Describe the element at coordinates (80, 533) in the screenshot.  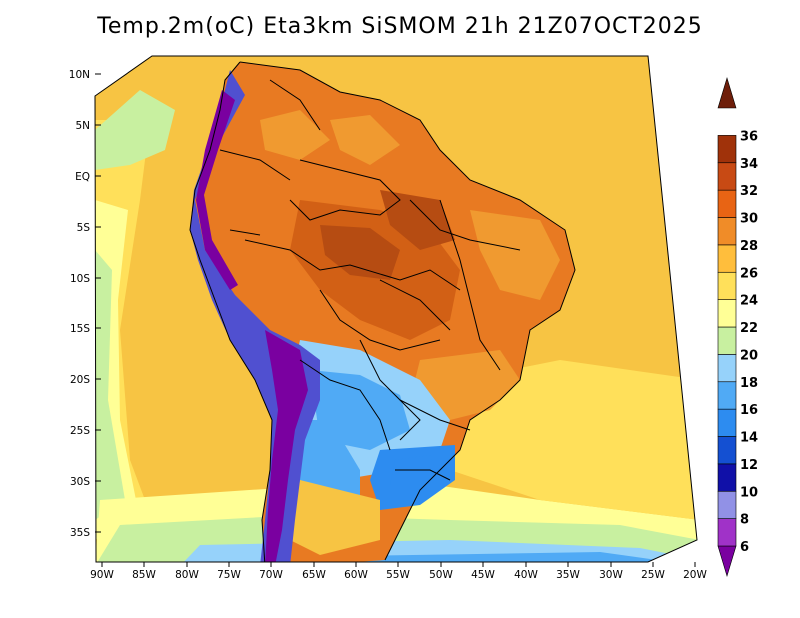
I see `lat-tick-label: 35S` at that location.